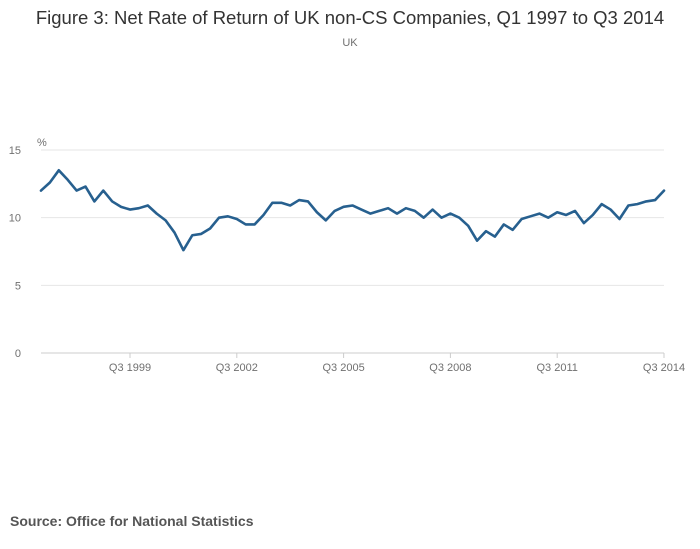  What do you see at coordinates (42, 143) in the screenshot?
I see `y-axis-unit-label: %` at bounding box center [42, 143].